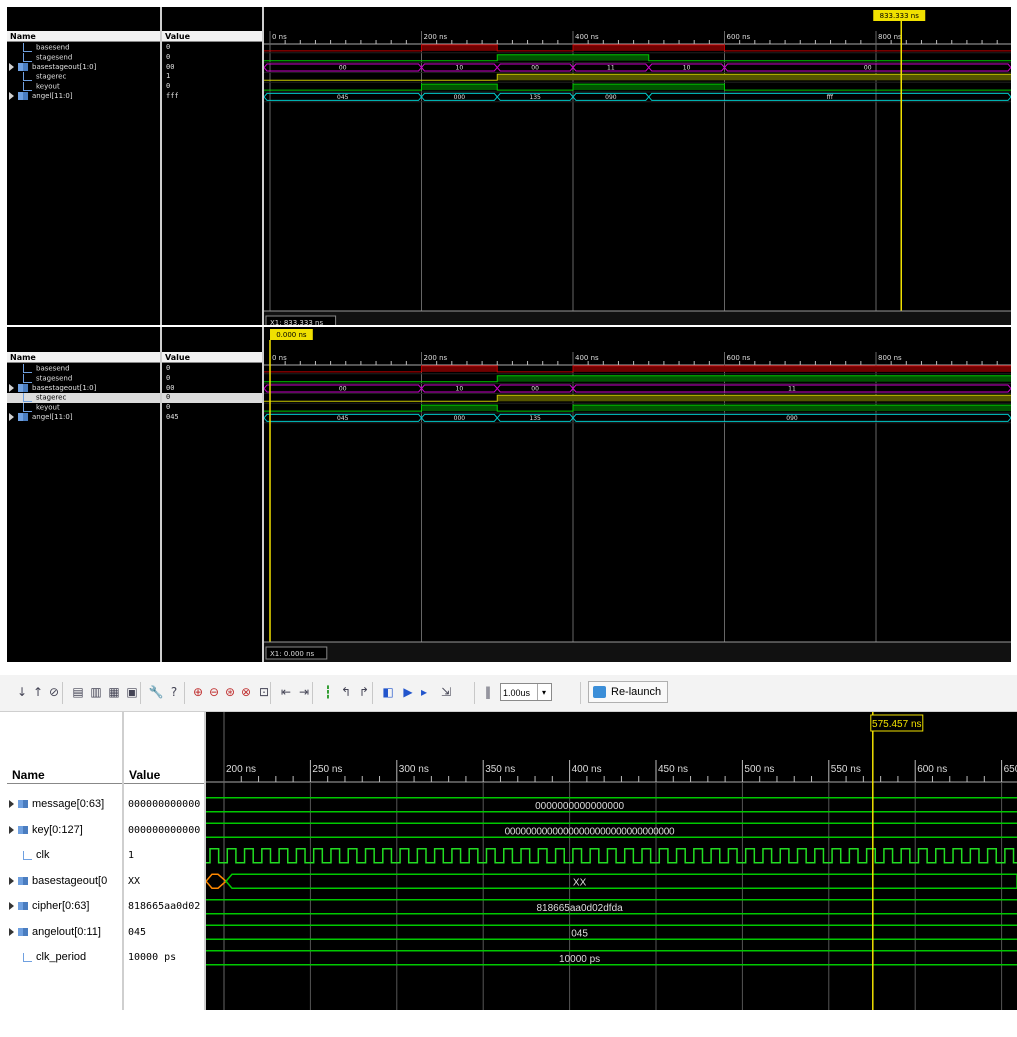 This screenshot has height=1037, width=1017. Describe the element at coordinates (628, 692) in the screenshot. I see `relaunch-button: Re-launch` at that location.